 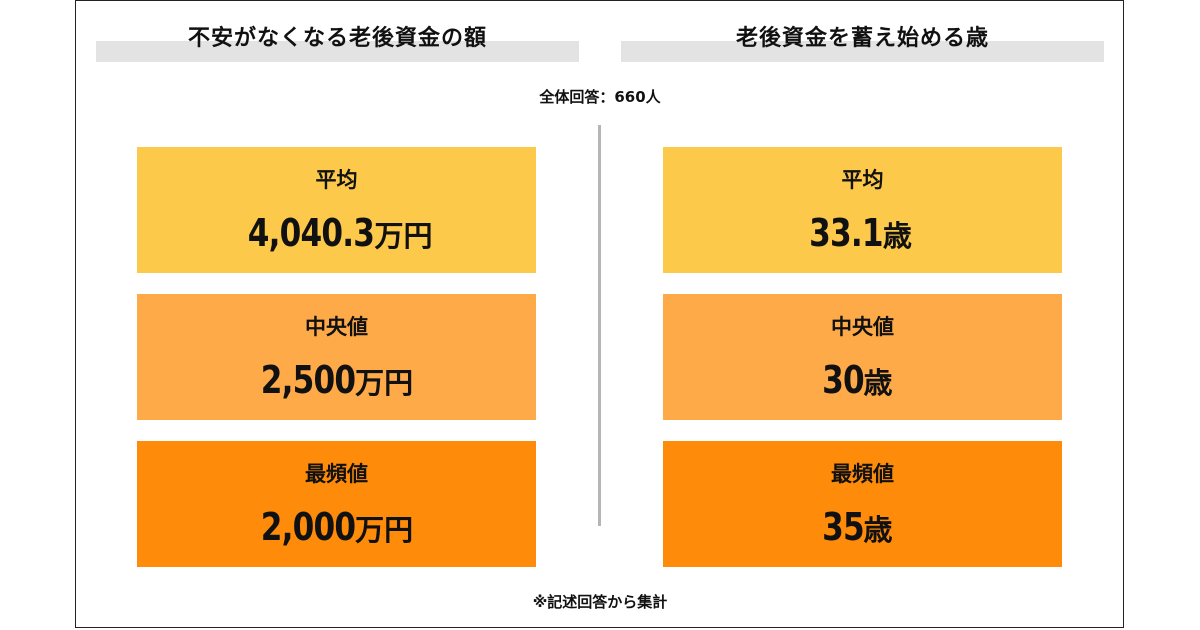 I want to click on left-header-bar, so click(x=337, y=51).